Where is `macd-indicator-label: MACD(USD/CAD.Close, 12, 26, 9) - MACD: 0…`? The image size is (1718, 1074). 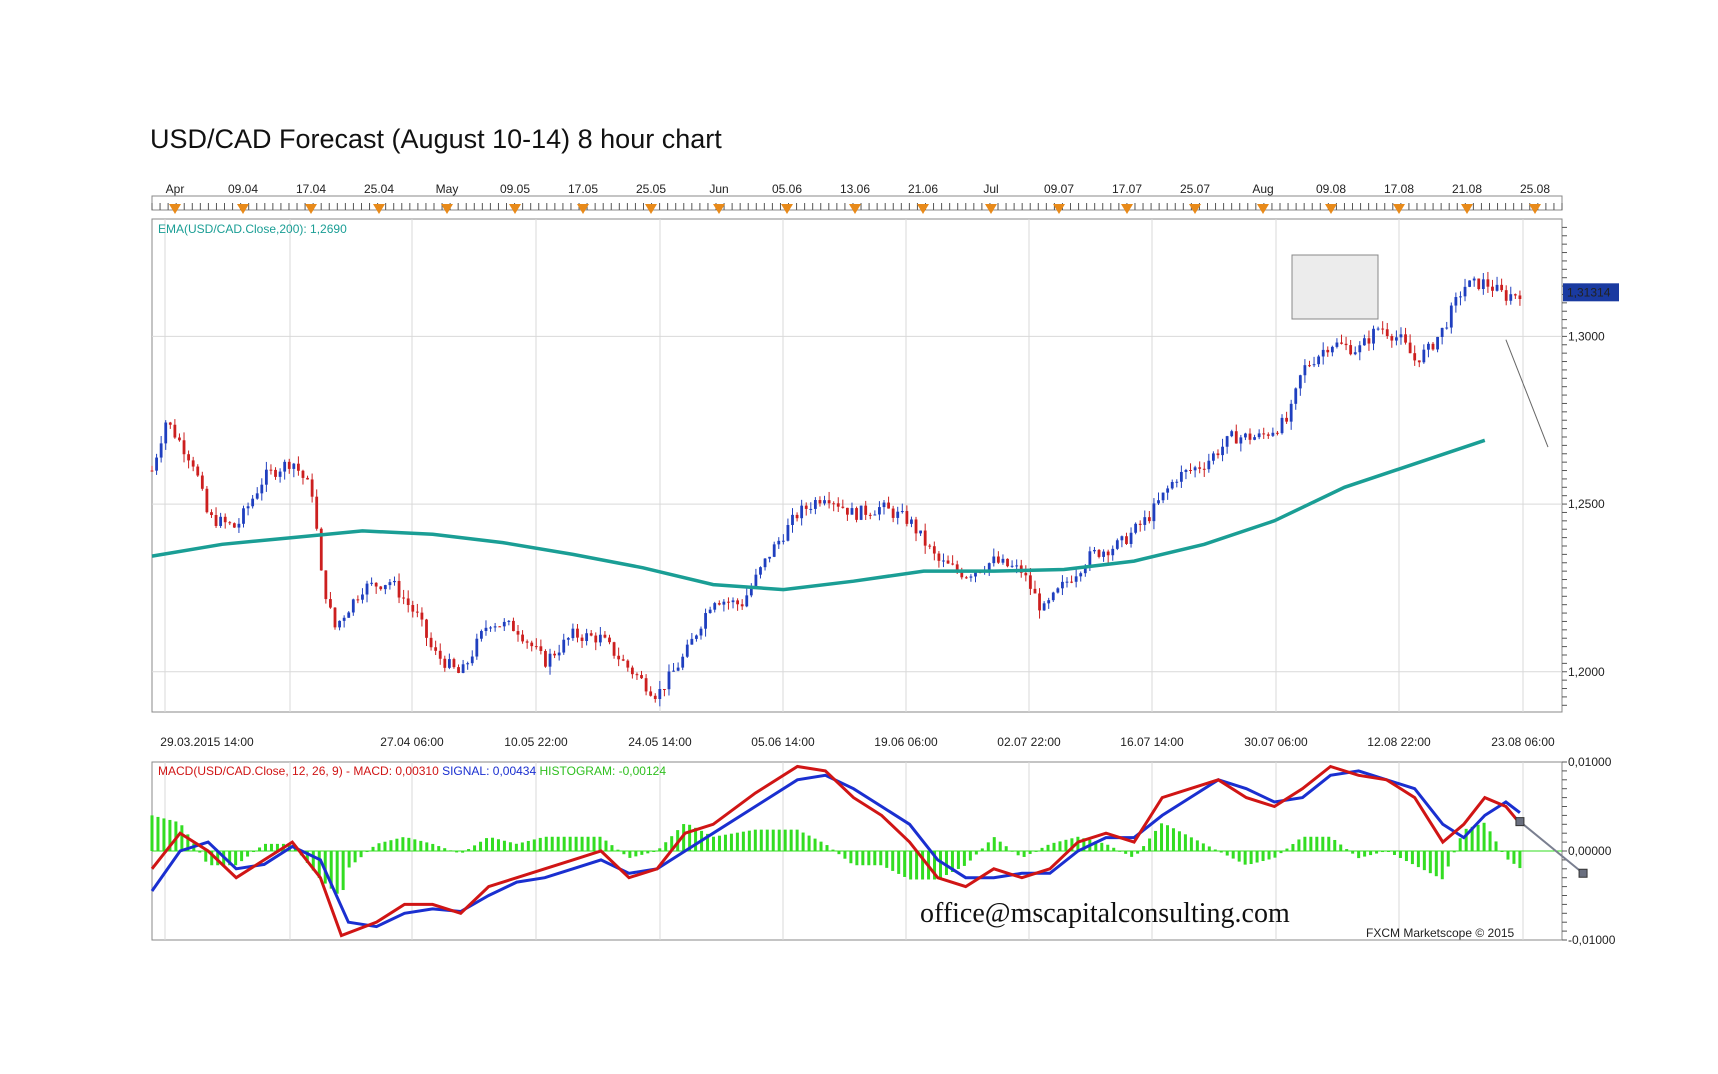
macd-indicator-label: MACD(USD/CAD.Close, 12, 26, 9) - MACD: 0… is located at coordinates (412, 771).